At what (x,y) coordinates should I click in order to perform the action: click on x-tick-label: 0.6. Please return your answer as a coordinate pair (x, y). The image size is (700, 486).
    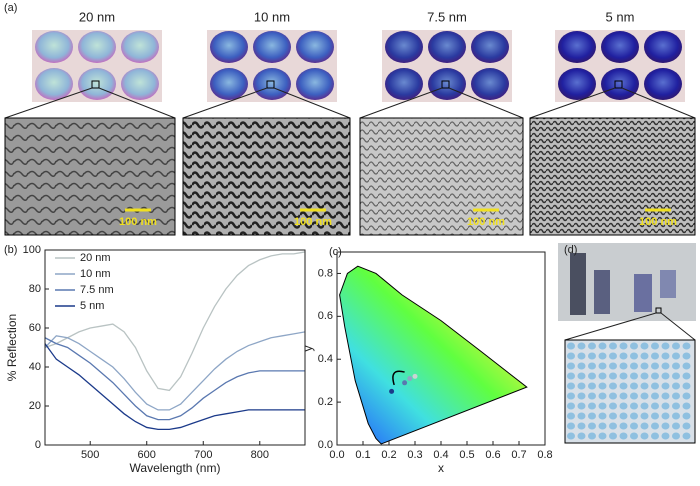
    Looking at the image, I should click on (492, 455).